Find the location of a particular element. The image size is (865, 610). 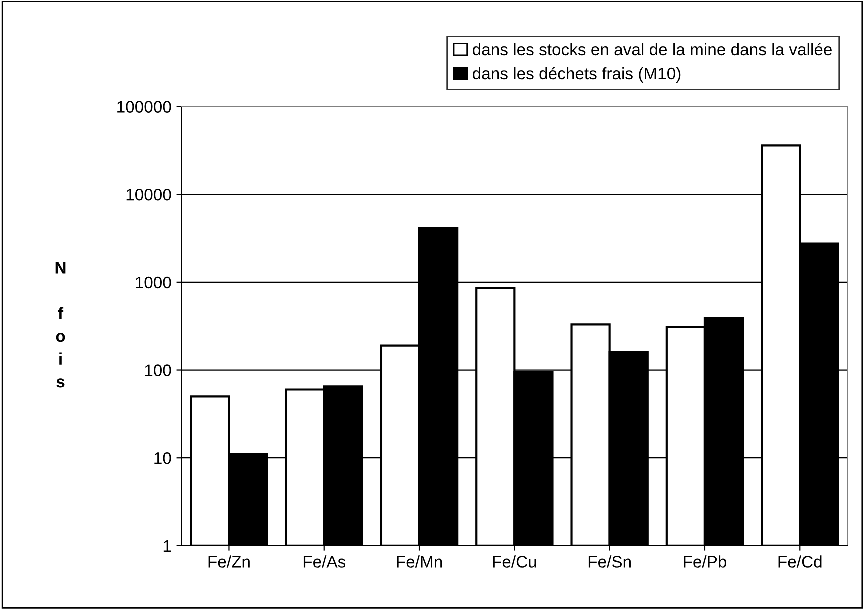

x-tick-label: Fe/Mn is located at coordinates (419, 562).